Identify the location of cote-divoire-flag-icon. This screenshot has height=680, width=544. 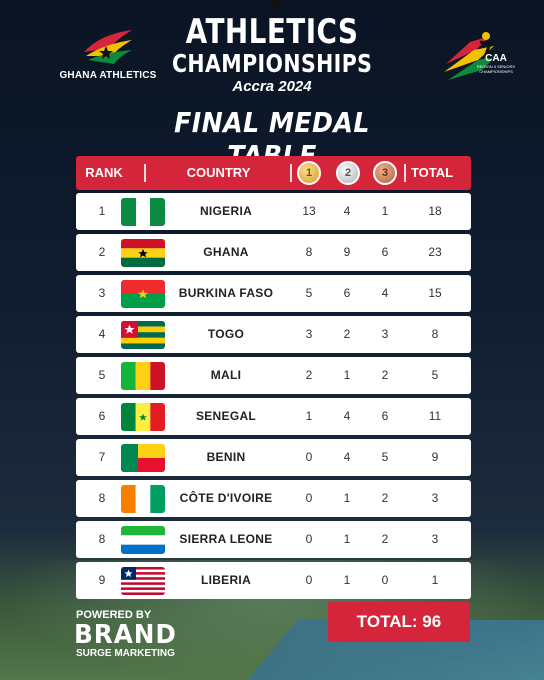
(143, 499).